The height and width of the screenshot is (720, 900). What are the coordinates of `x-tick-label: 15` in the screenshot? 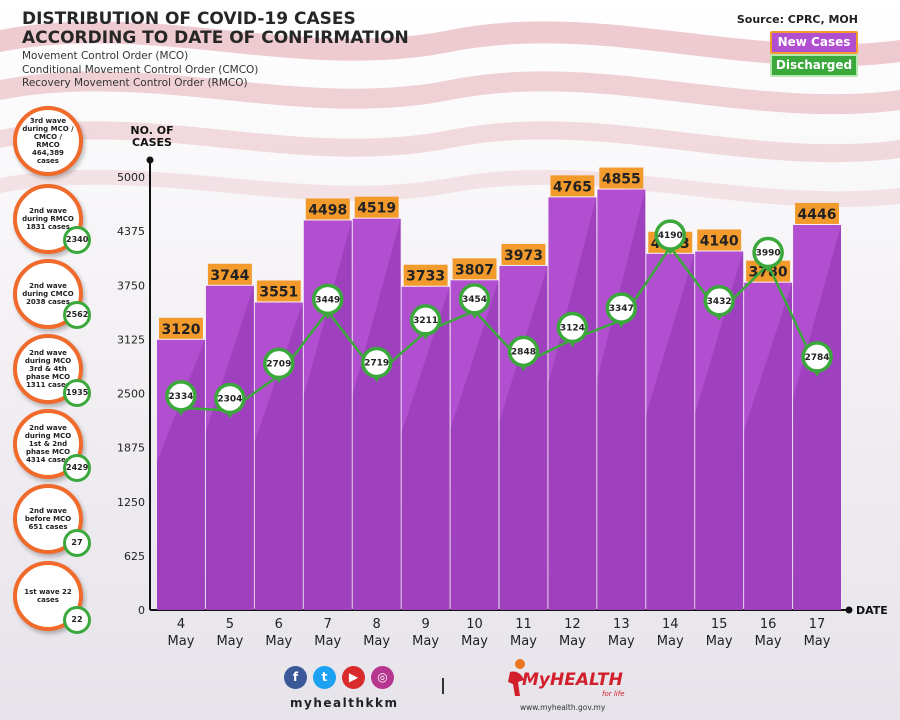 It's located at (719, 624).